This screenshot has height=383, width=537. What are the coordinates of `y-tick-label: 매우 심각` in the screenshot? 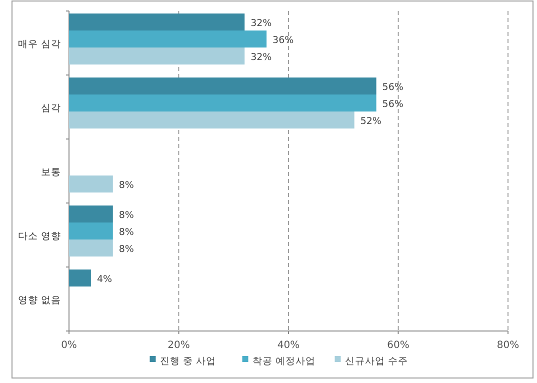 It's located at (39, 44).